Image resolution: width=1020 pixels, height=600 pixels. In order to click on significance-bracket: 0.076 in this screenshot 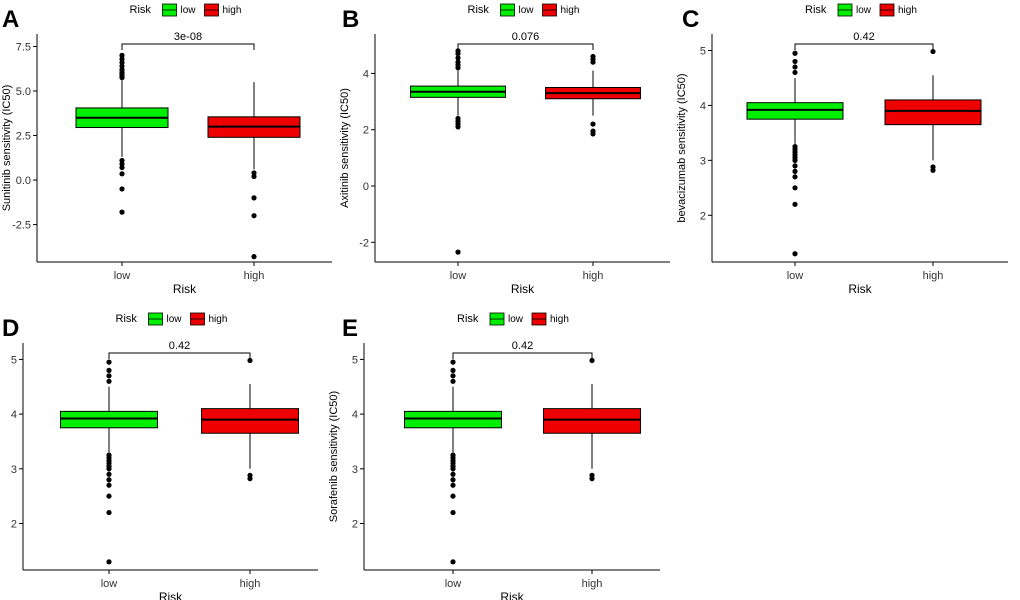, I will do `click(525, 40)`.